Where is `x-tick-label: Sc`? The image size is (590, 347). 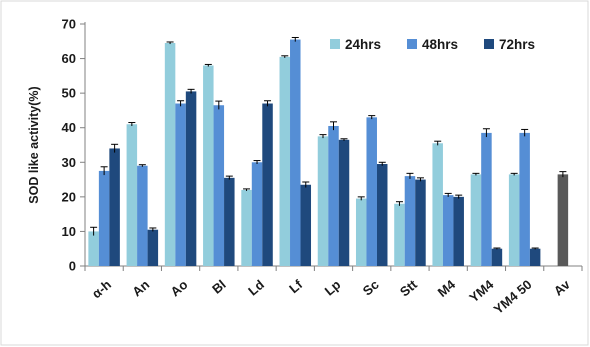
x-tick-label: Sc is located at coordinates (371, 288).